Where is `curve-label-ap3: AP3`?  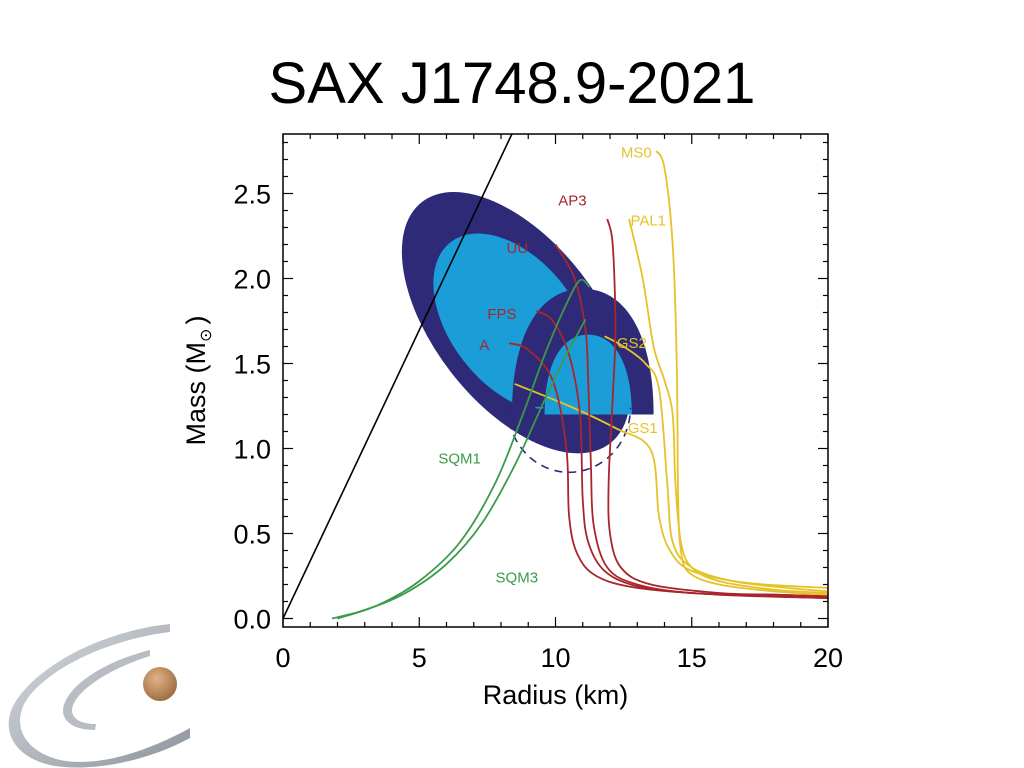 curve-label-ap3: AP3 is located at coordinates (572, 200).